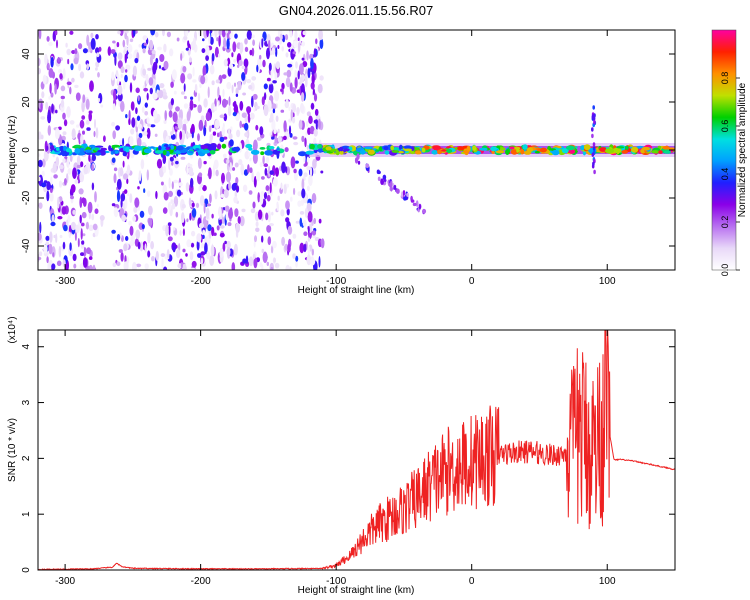 The height and width of the screenshot is (600, 750). What do you see at coordinates (725, 126) in the screenshot?
I see `colorbar-tick-label: 0.6` at bounding box center [725, 126].